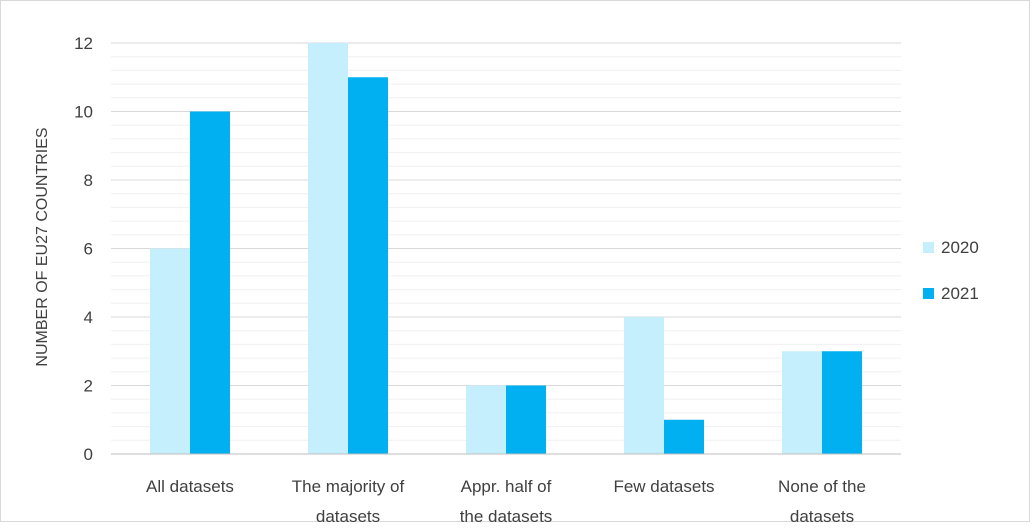 Image resolution: width=1032 pixels, height=528 pixels. I want to click on y-tick-label: 12, so click(83, 43).